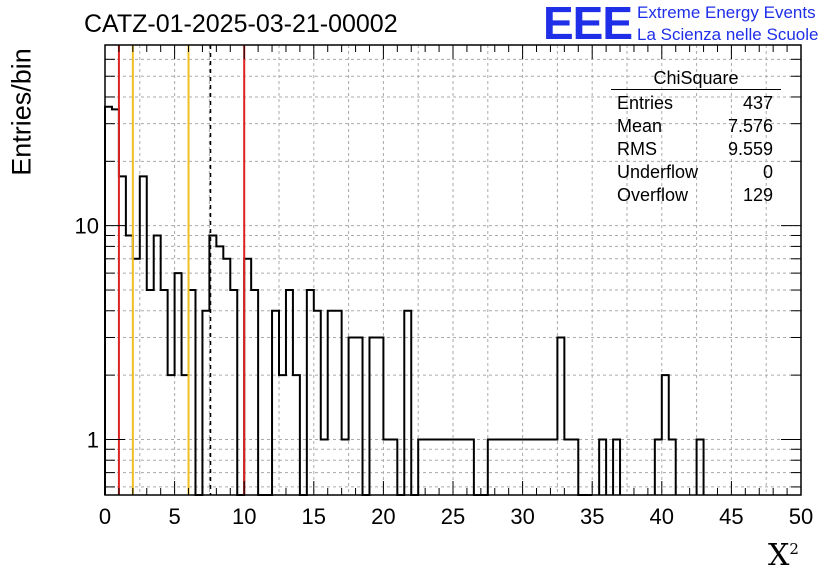 The image size is (836, 573). What do you see at coordinates (653, 195) in the screenshot?
I see `stats-label: Overflow` at bounding box center [653, 195].